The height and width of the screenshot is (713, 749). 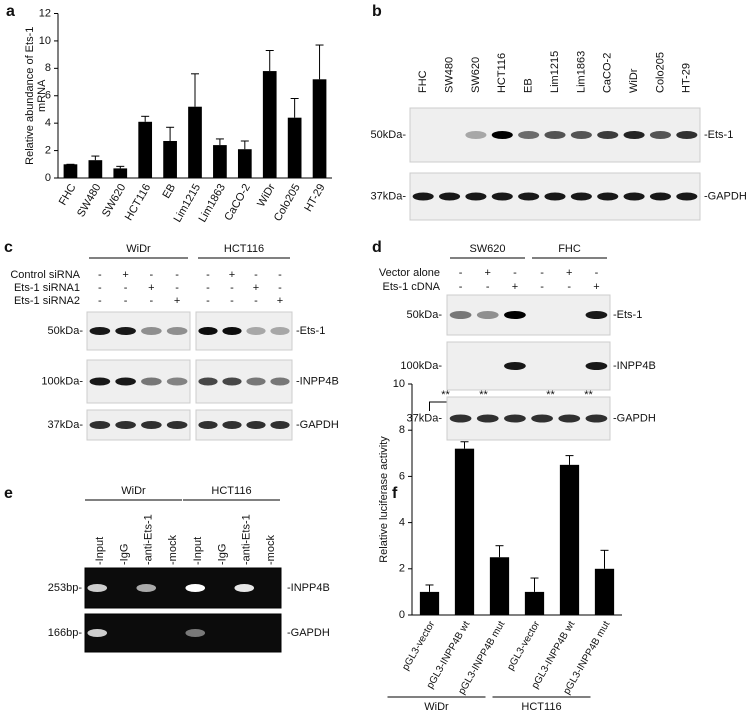 What do you see at coordinates (173, 550) in the screenshot?
I see `lane-label: -mock` at bounding box center [173, 550].